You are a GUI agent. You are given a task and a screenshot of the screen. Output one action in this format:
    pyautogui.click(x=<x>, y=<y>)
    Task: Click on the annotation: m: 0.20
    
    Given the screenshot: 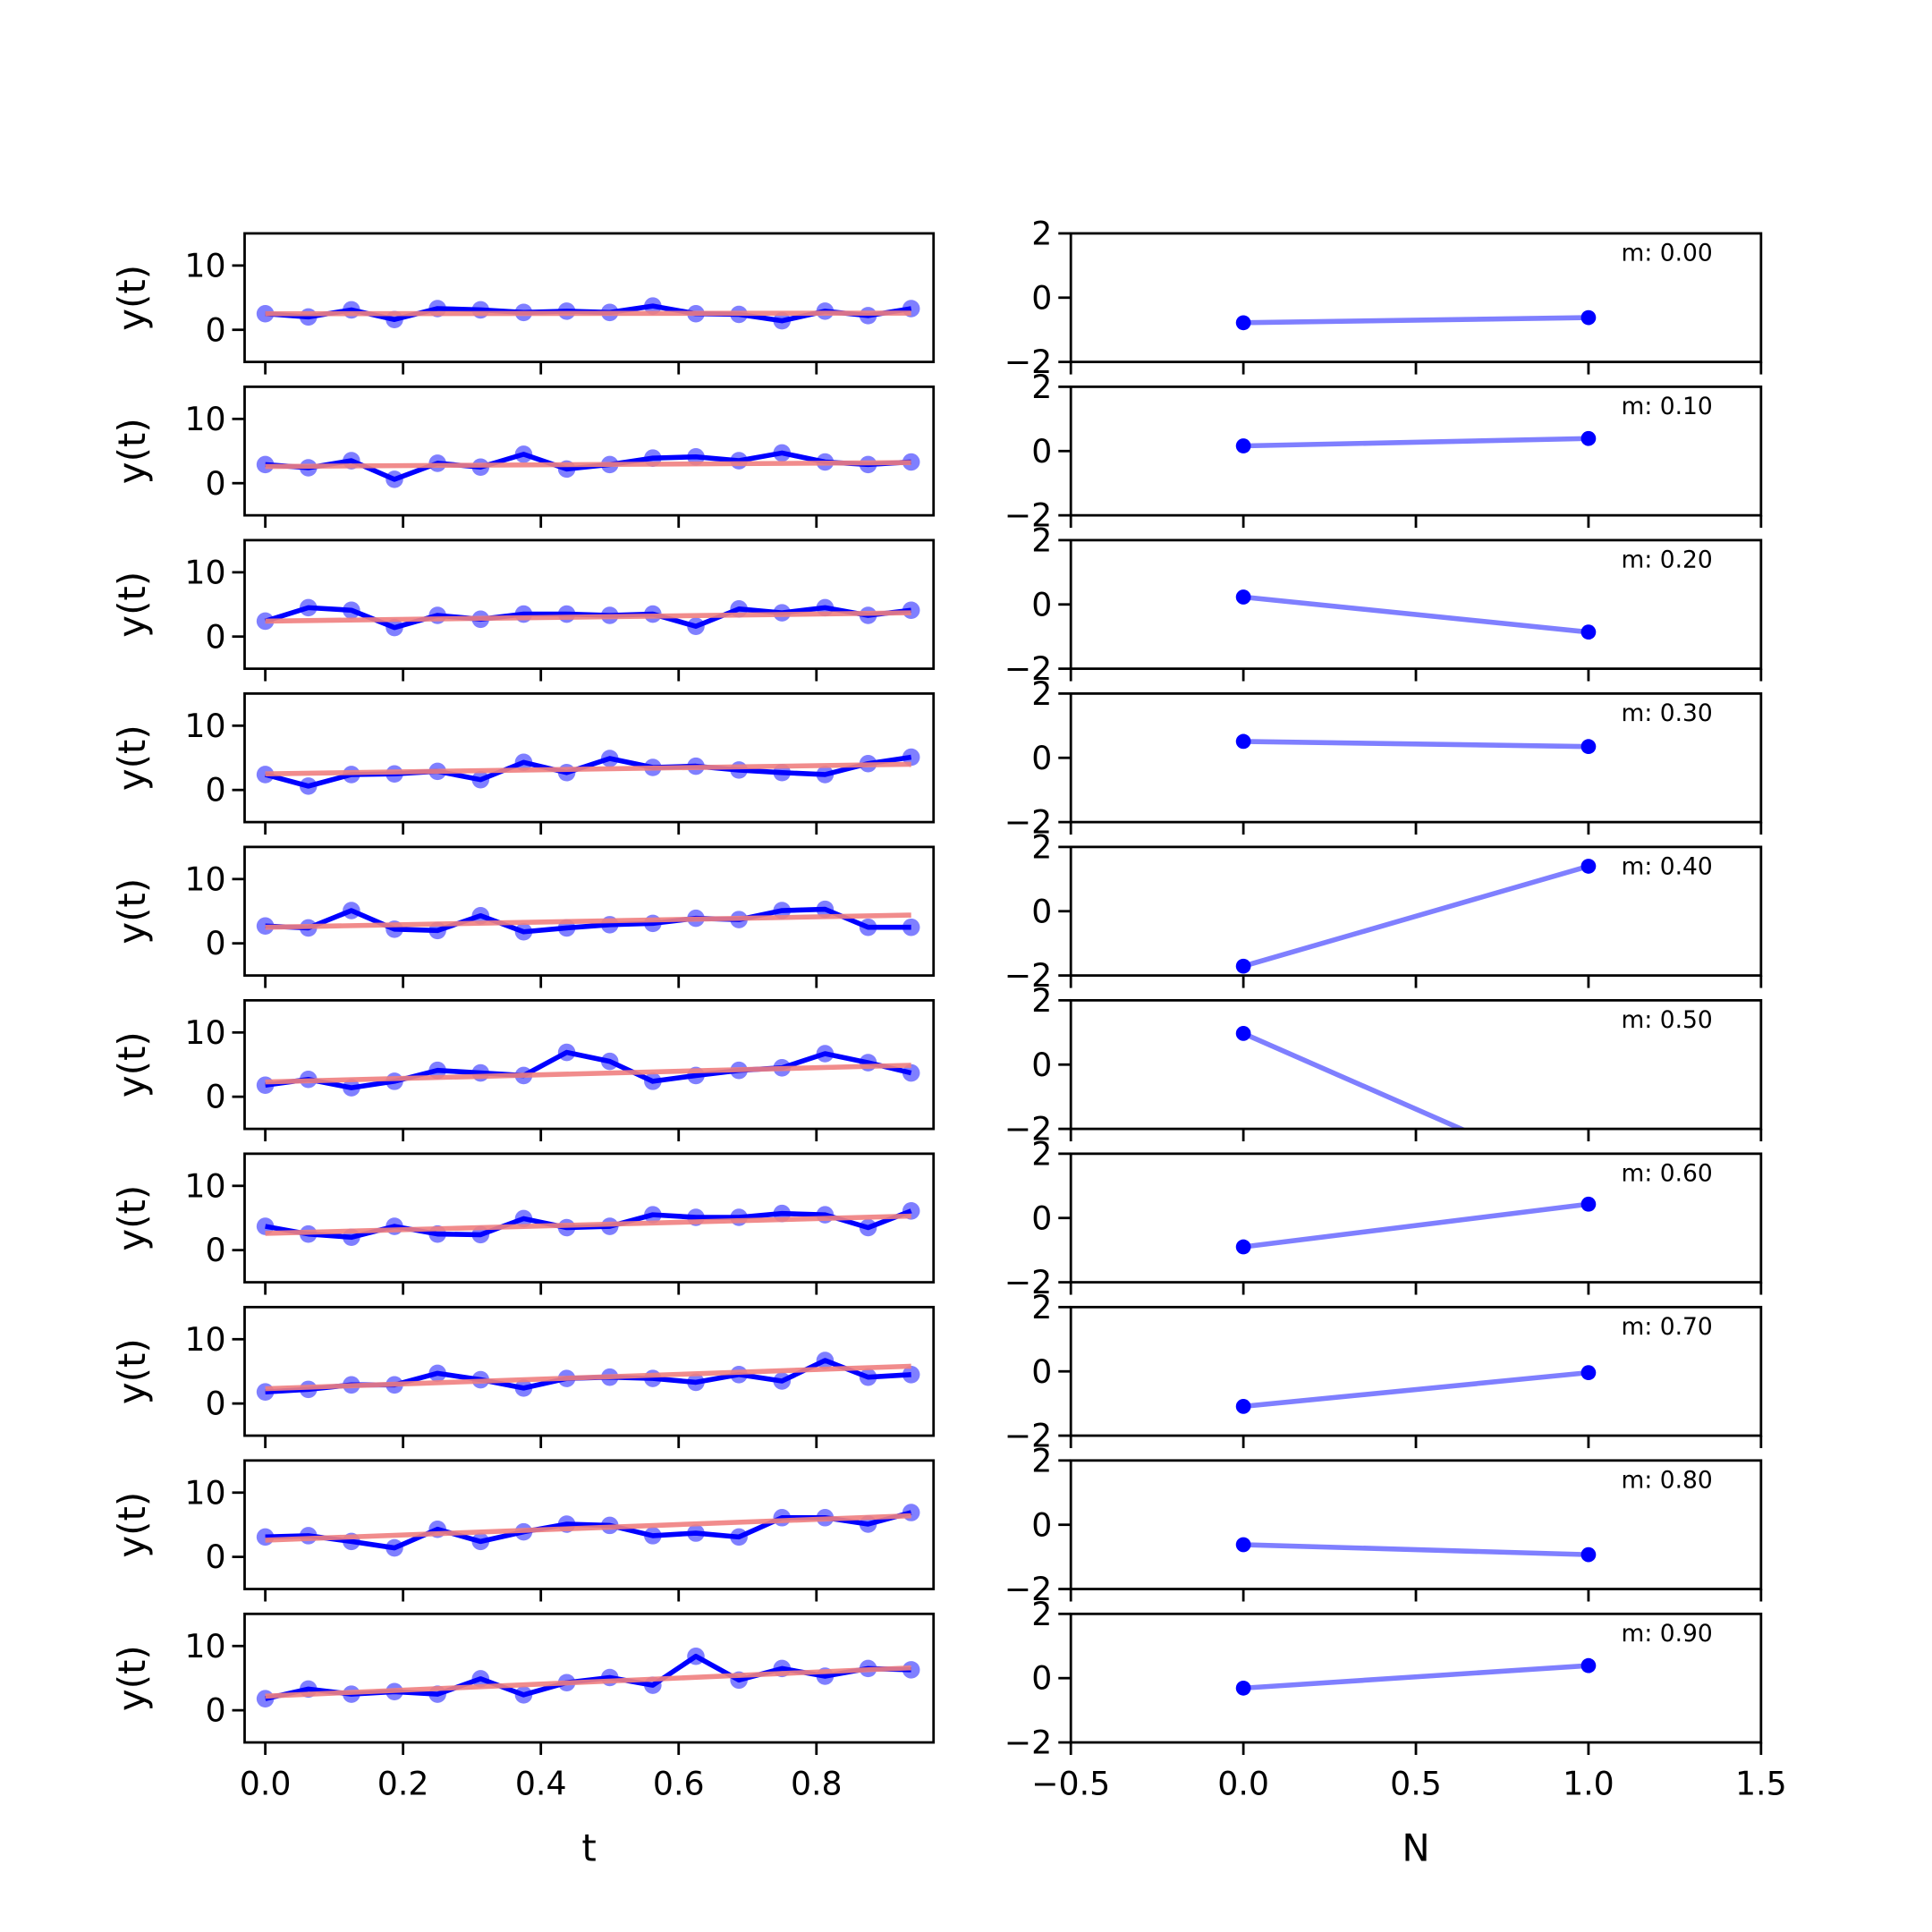 What is the action you would take?
    pyautogui.click(x=1667, y=560)
    